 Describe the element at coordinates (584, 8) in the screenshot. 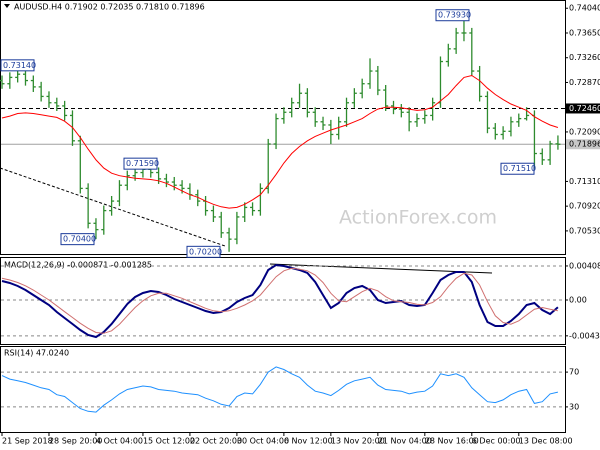

I see `y-tick-label: 0.74040` at that location.